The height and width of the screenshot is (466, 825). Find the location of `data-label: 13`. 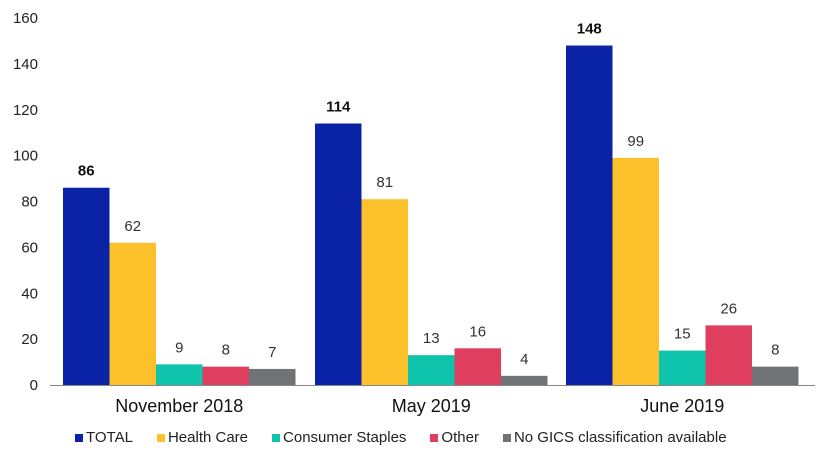

data-label: 13 is located at coordinates (431, 338).